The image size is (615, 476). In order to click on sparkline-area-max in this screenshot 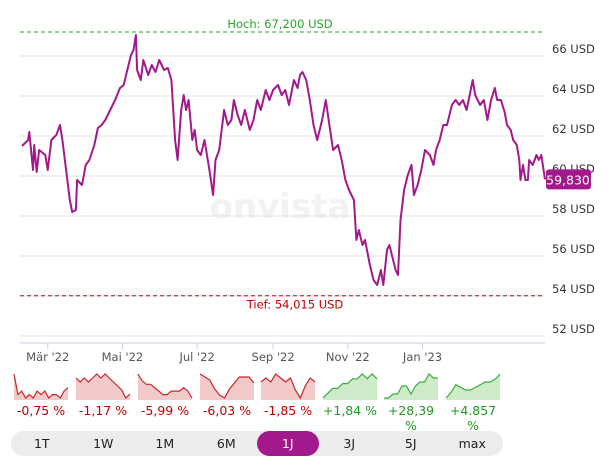, I will do `click(473, 387)`.